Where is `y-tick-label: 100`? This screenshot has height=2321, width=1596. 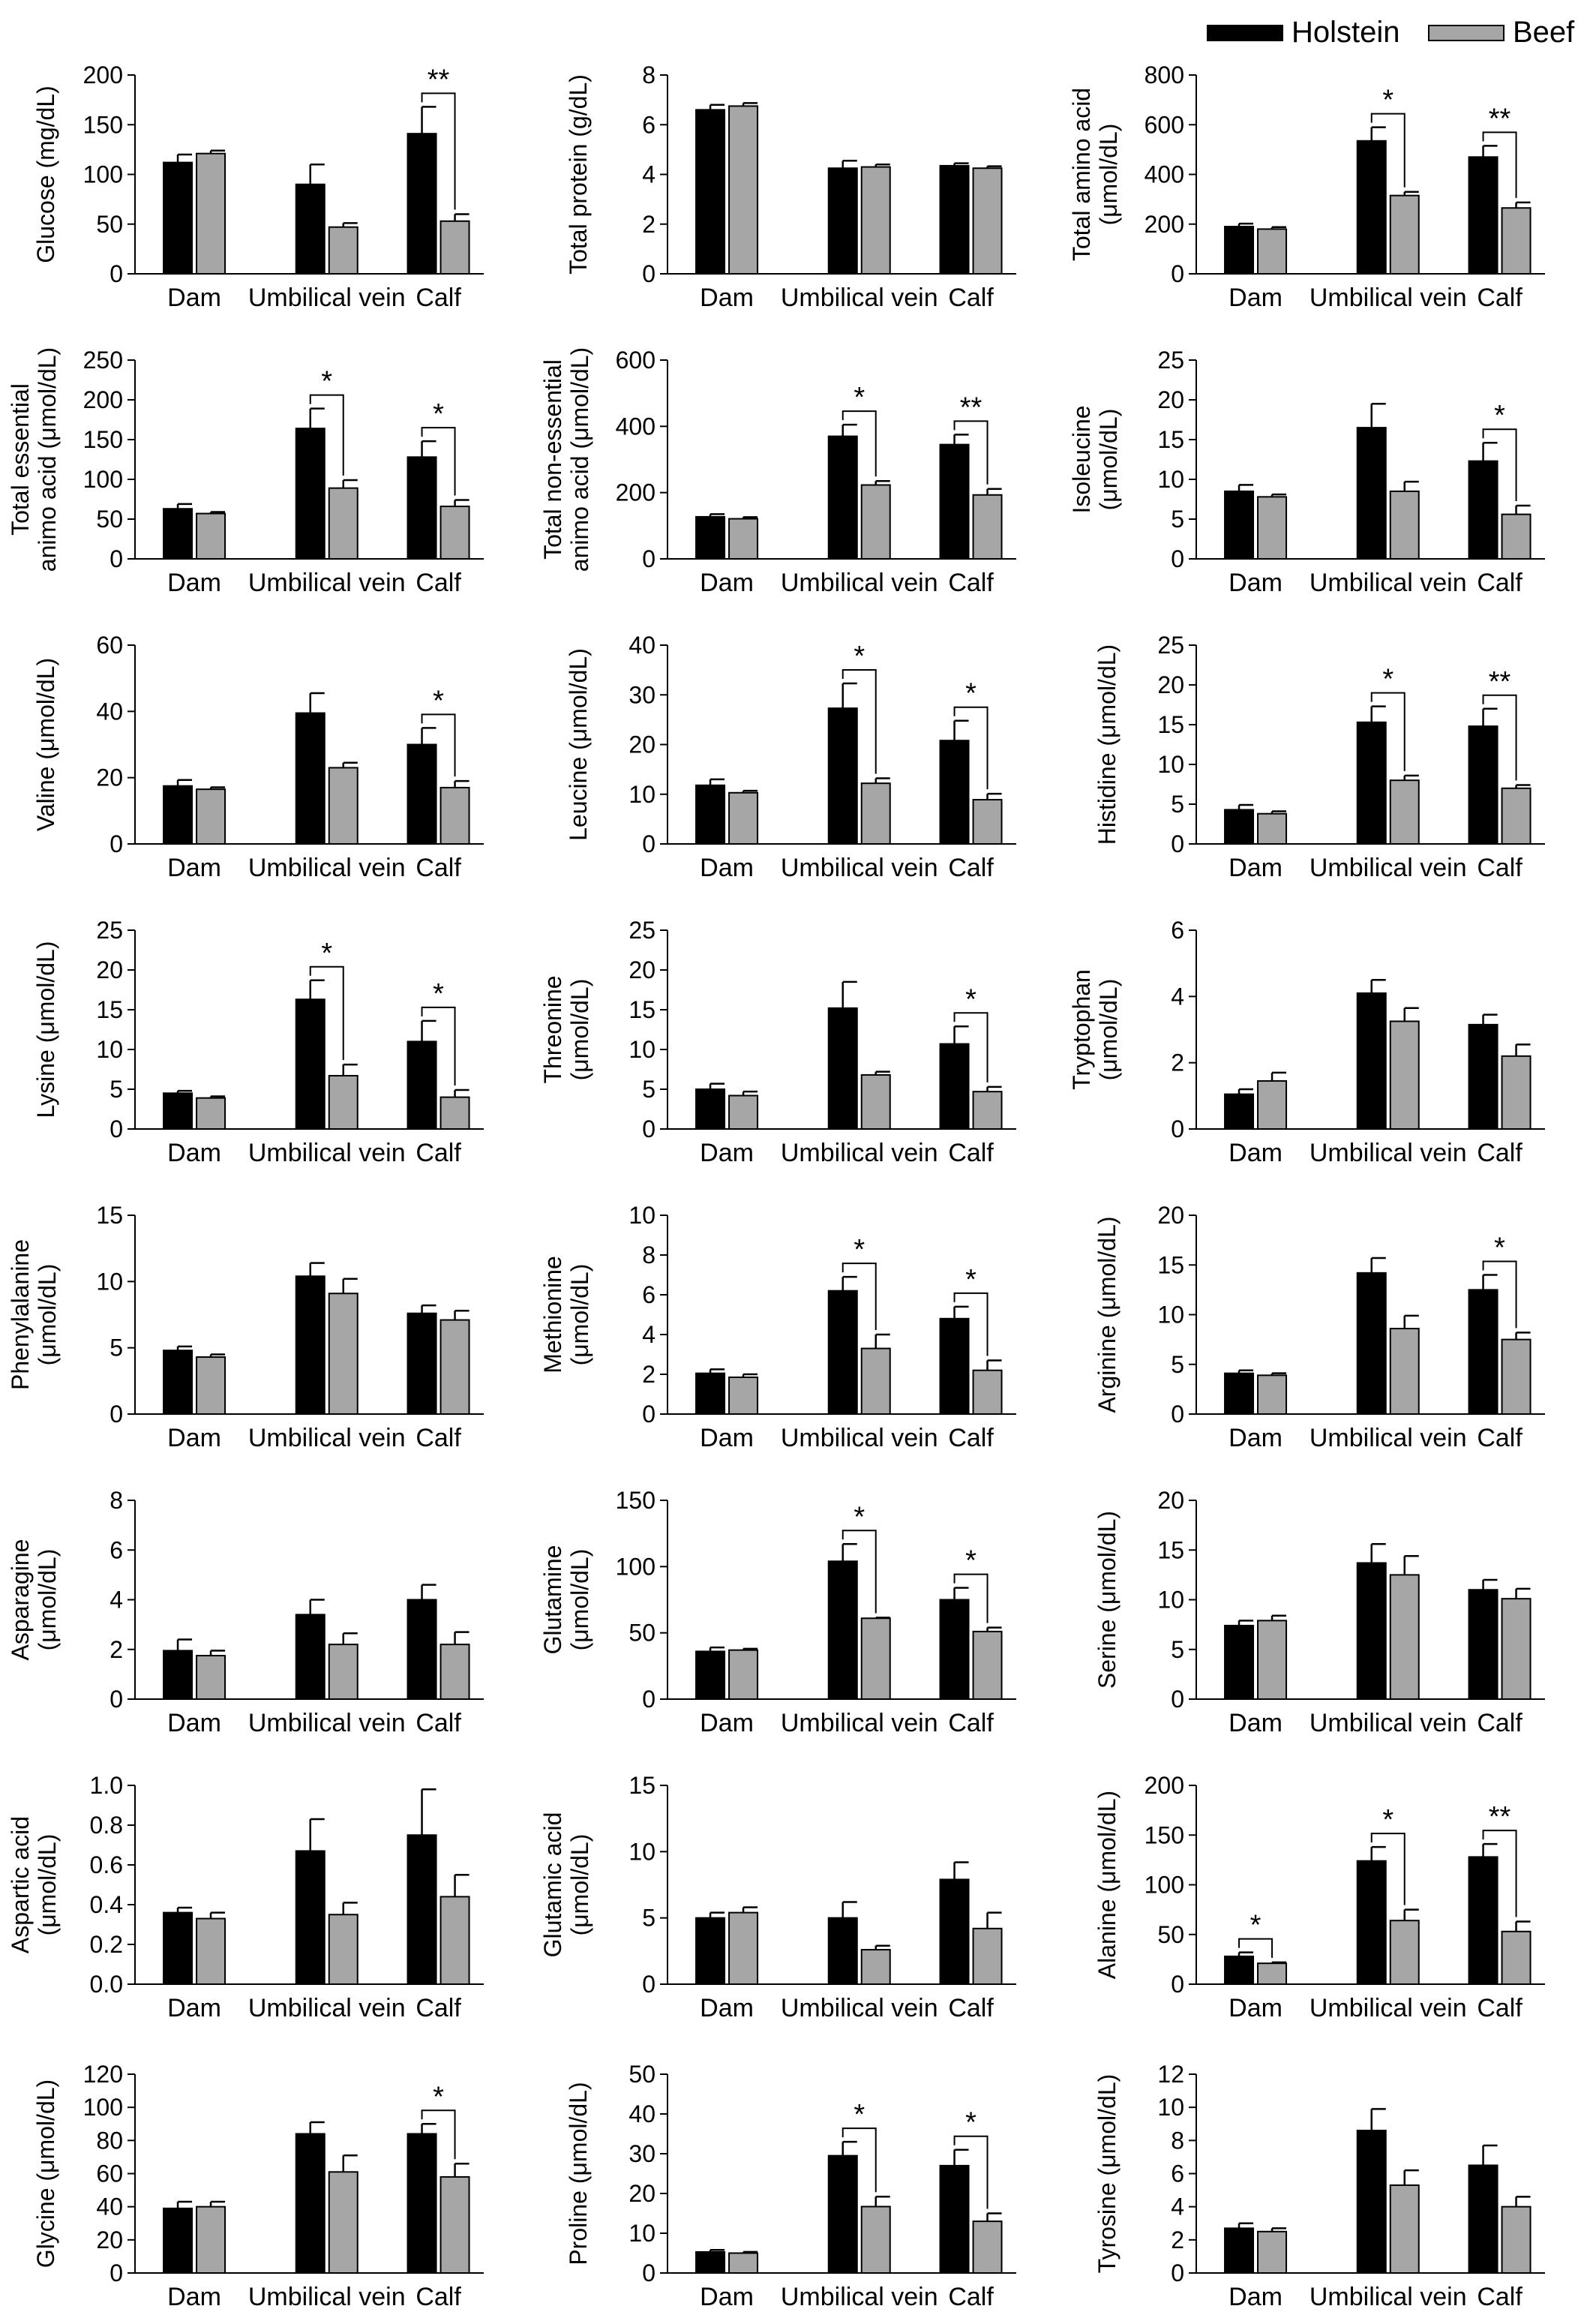 y-tick-label: 100 is located at coordinates (636, 1567).